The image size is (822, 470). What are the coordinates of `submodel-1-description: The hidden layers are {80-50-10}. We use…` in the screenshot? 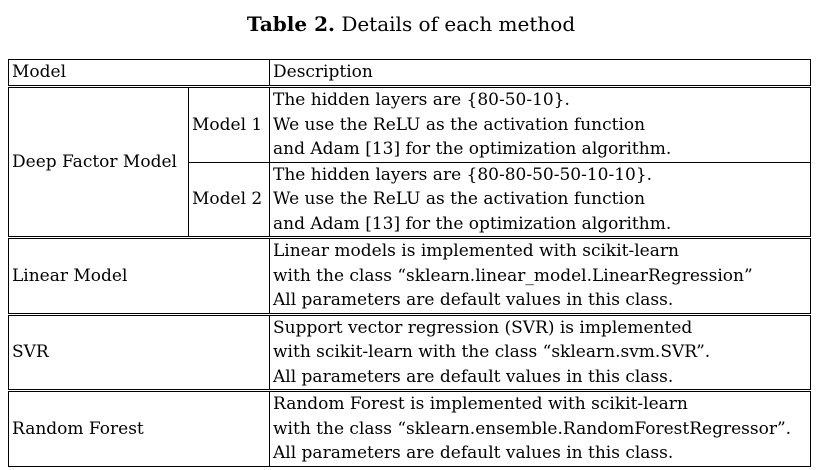 It's located at (540, 124).